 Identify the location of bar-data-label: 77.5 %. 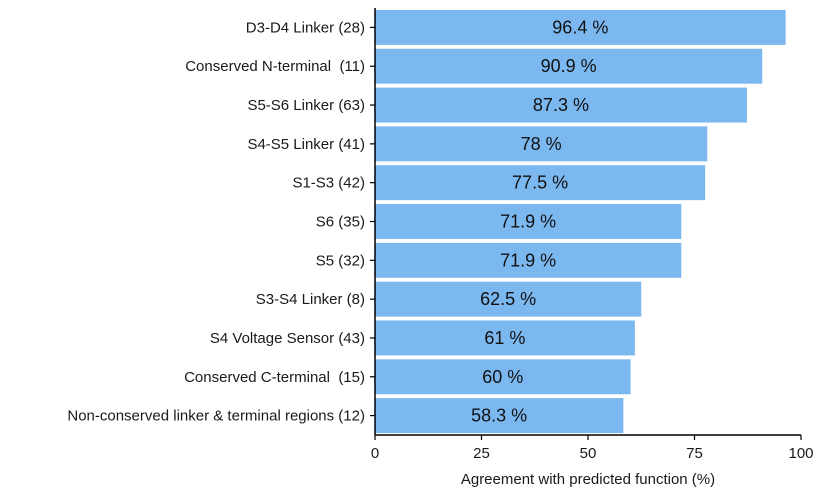
(540, 183).